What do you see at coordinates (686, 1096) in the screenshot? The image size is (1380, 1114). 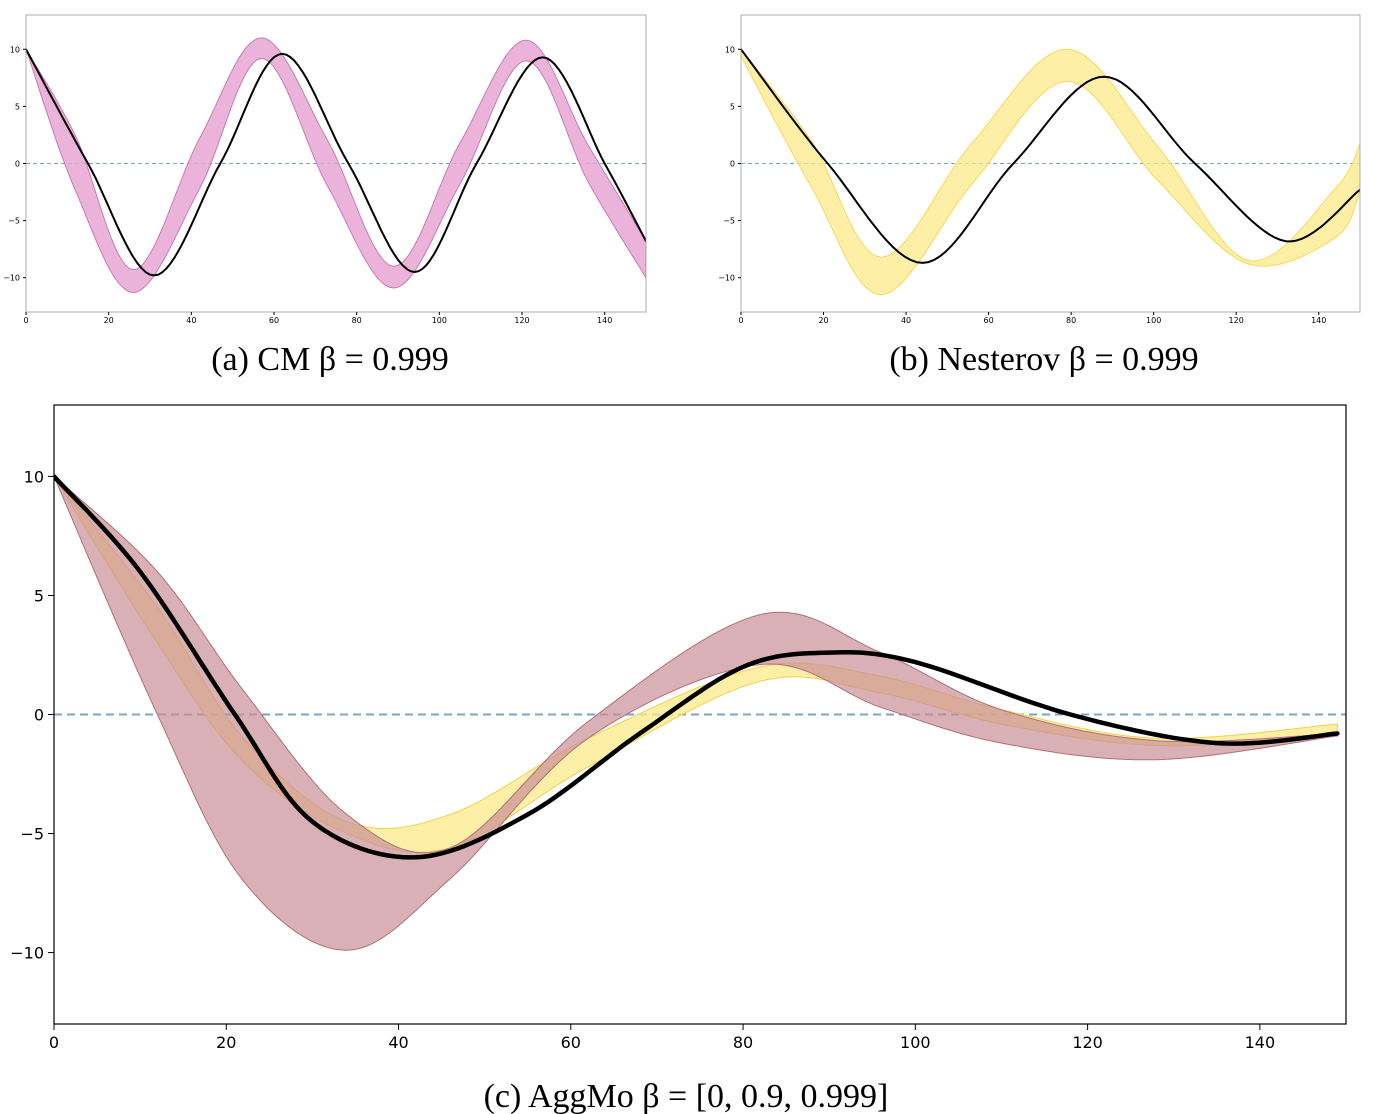 I see `caption-aggmo: (c) AggMo β = [0, 0.9, 0.999]` at bounding box center [686, 1096].